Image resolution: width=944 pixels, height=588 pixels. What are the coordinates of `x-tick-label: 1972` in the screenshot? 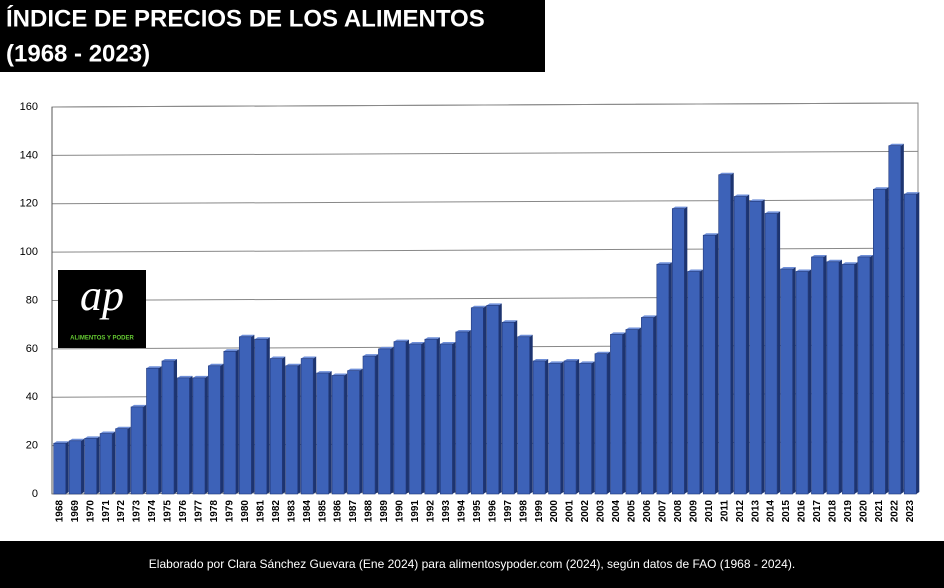 It's located at (121, 511).